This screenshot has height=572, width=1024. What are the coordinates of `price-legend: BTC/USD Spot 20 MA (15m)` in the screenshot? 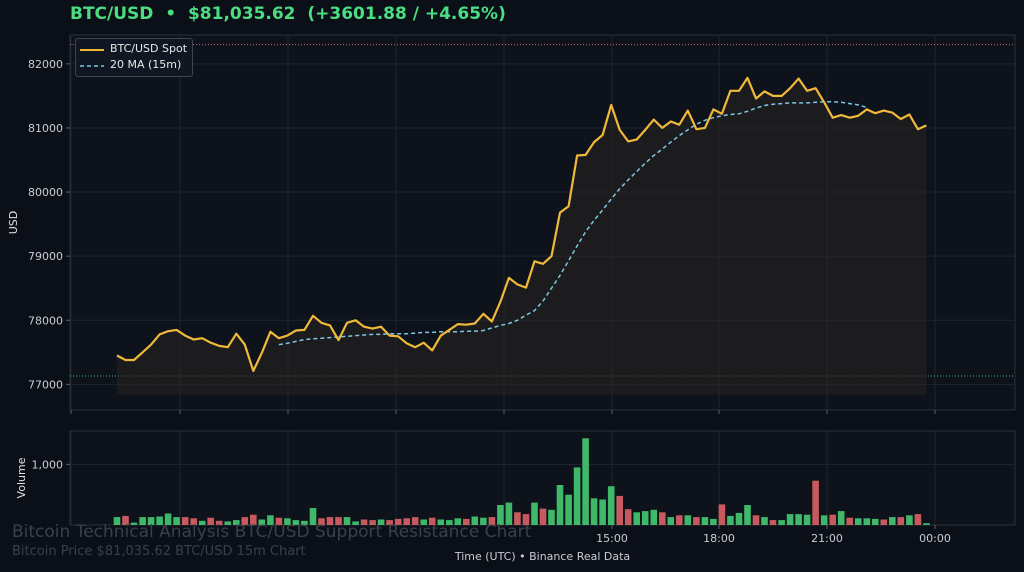 It's located at (134, 57).